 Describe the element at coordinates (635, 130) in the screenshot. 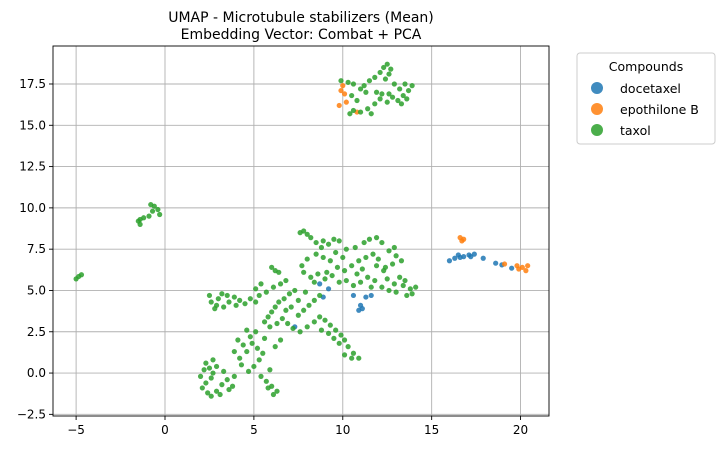

I see `legend-label: taxol` at that location.